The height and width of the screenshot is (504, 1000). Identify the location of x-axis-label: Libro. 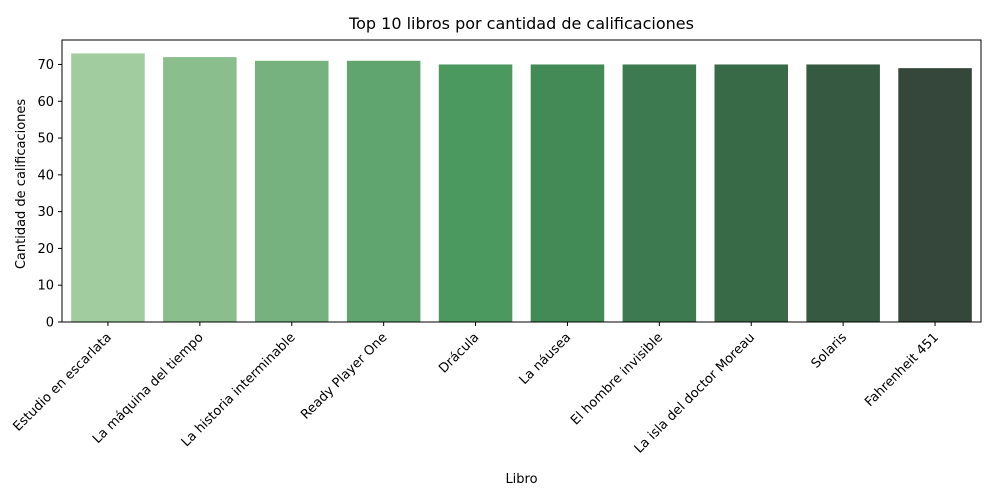
(521, 479).